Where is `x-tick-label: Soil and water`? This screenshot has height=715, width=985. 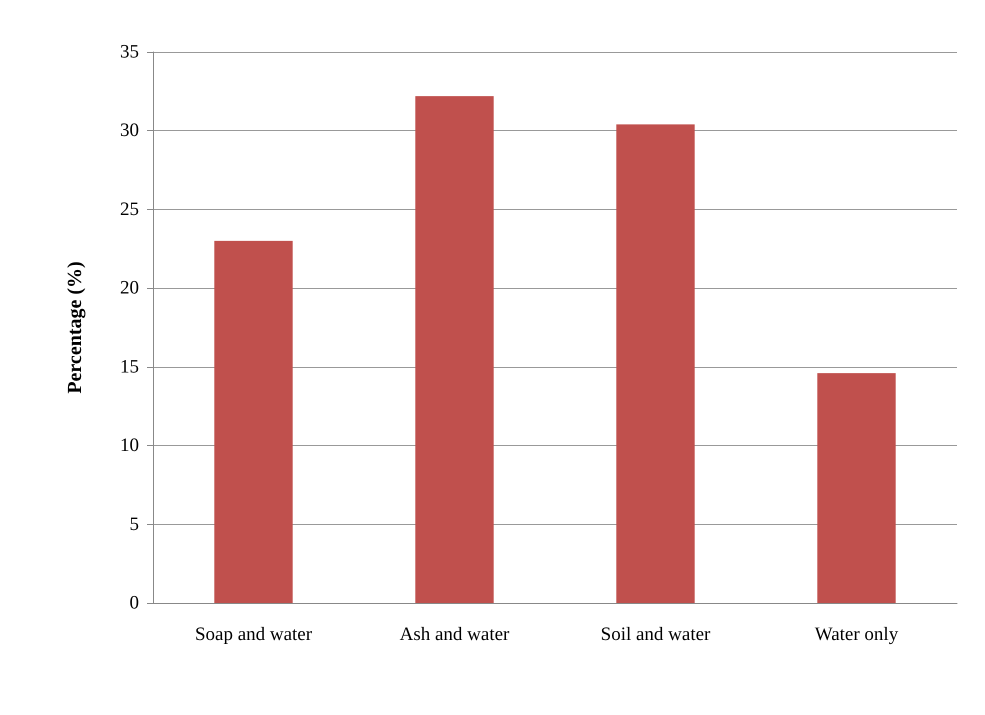 x-tick-label: Soil and water is located at coordinates (656, 634).